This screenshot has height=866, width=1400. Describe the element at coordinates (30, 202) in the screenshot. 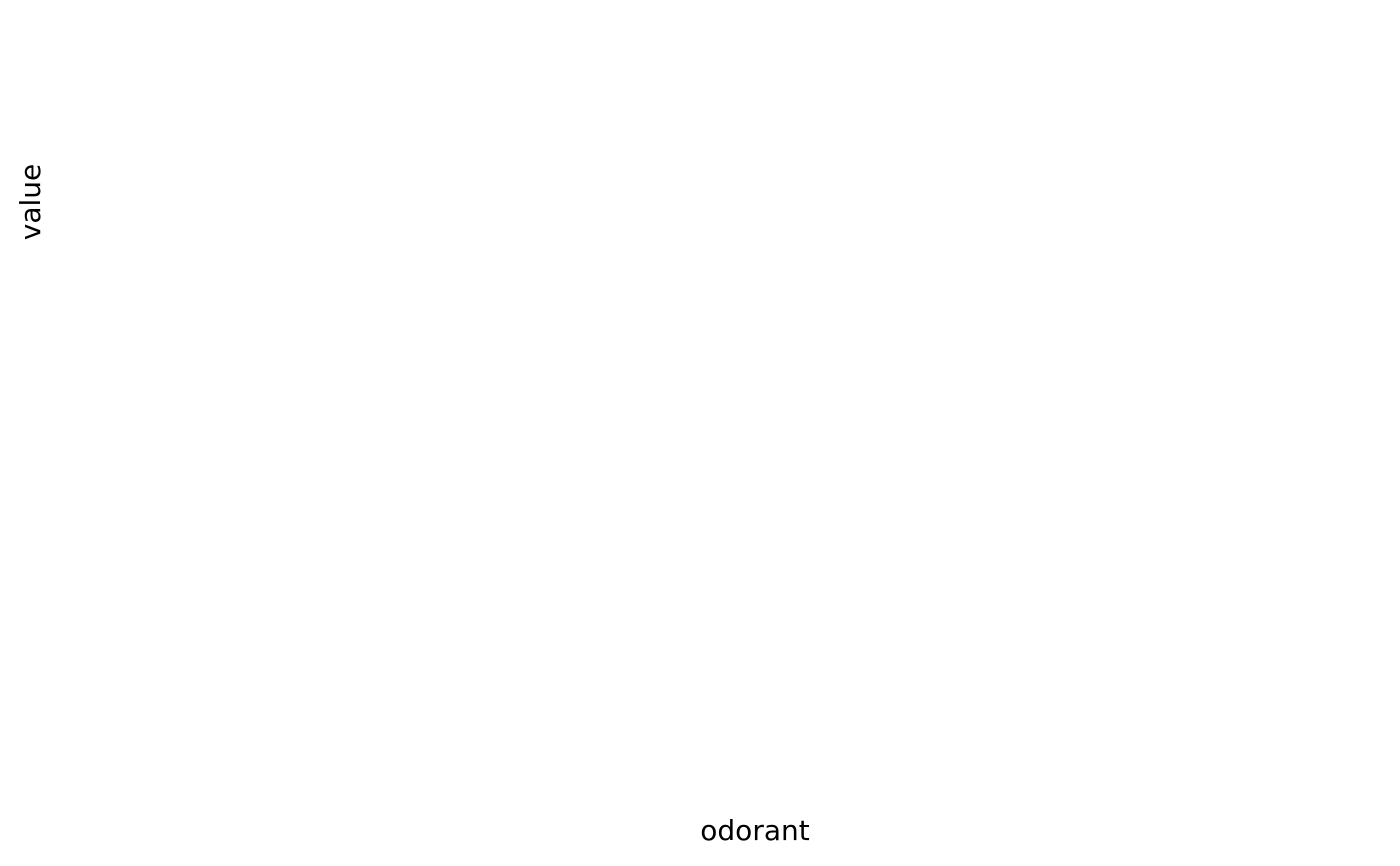

I see `y-axis-title: value` at that location.